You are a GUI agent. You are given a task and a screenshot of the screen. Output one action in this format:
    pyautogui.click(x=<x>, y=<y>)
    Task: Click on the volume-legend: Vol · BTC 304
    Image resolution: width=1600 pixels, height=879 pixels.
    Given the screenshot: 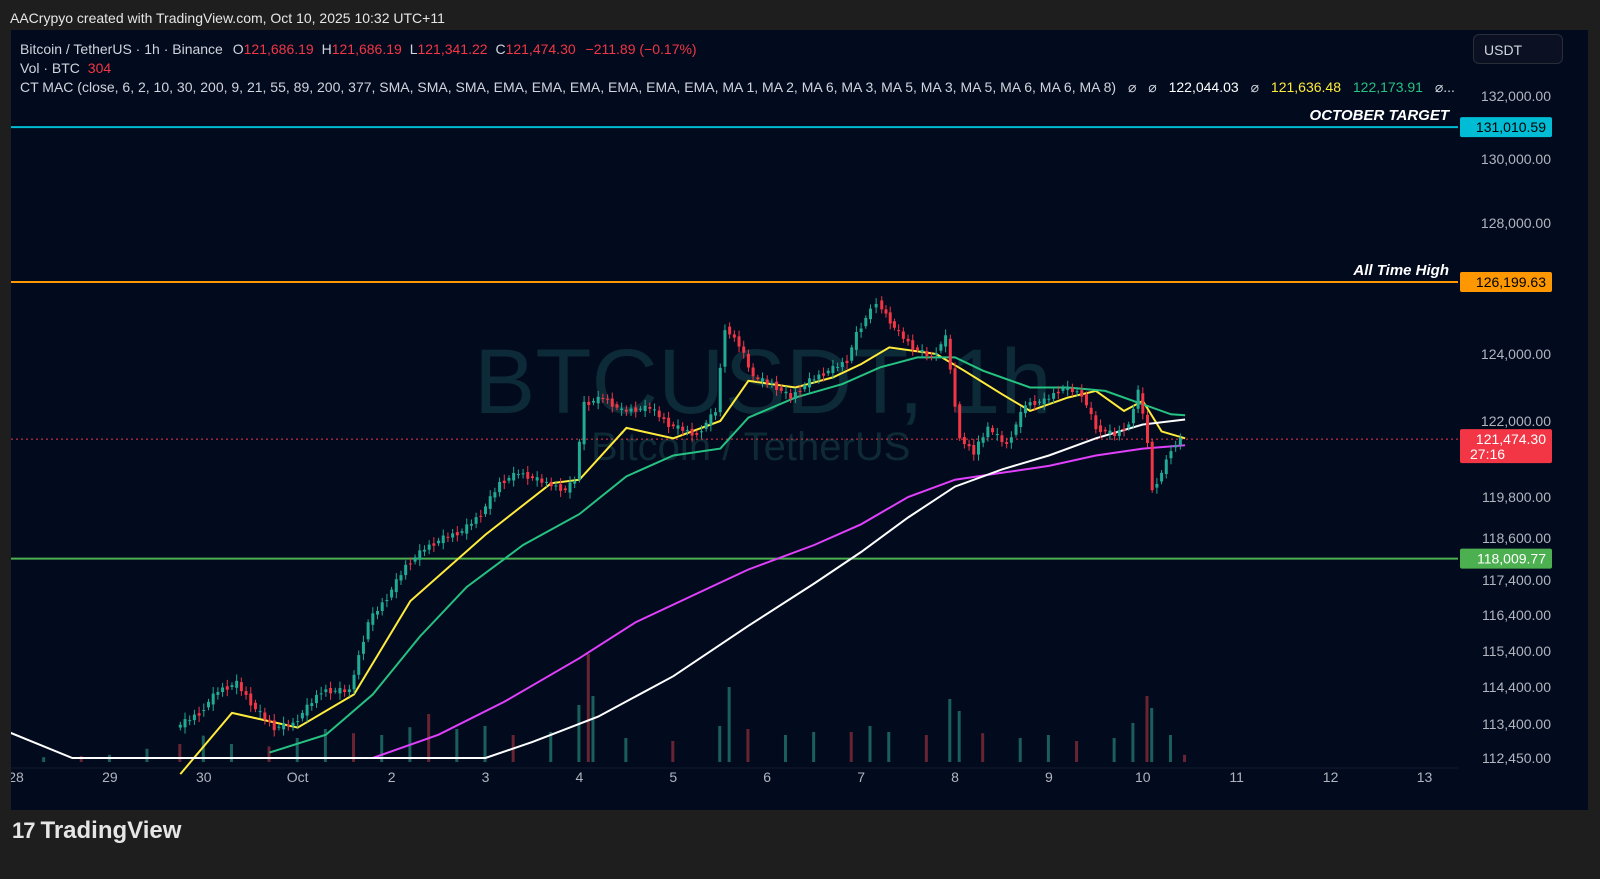 What is the action you would take?
    pyautogui.click(x=65, y=68)
    